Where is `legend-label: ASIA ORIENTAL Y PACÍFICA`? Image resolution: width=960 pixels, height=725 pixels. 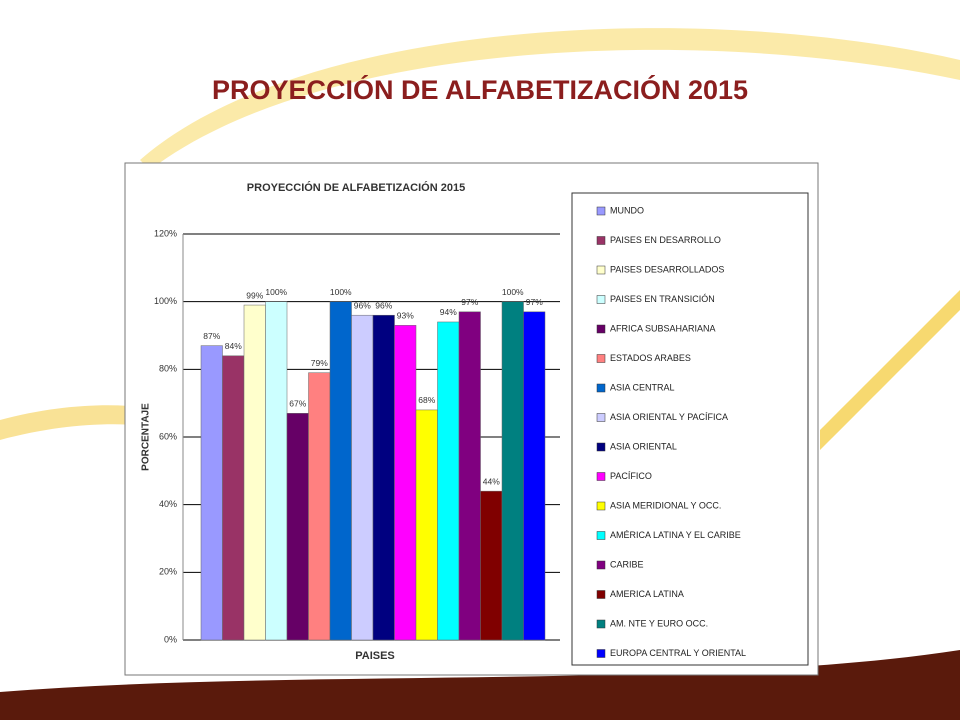 legend-label: ASIA ORIENTAL Y PACÍFICA is located at coordinates (669, 417).